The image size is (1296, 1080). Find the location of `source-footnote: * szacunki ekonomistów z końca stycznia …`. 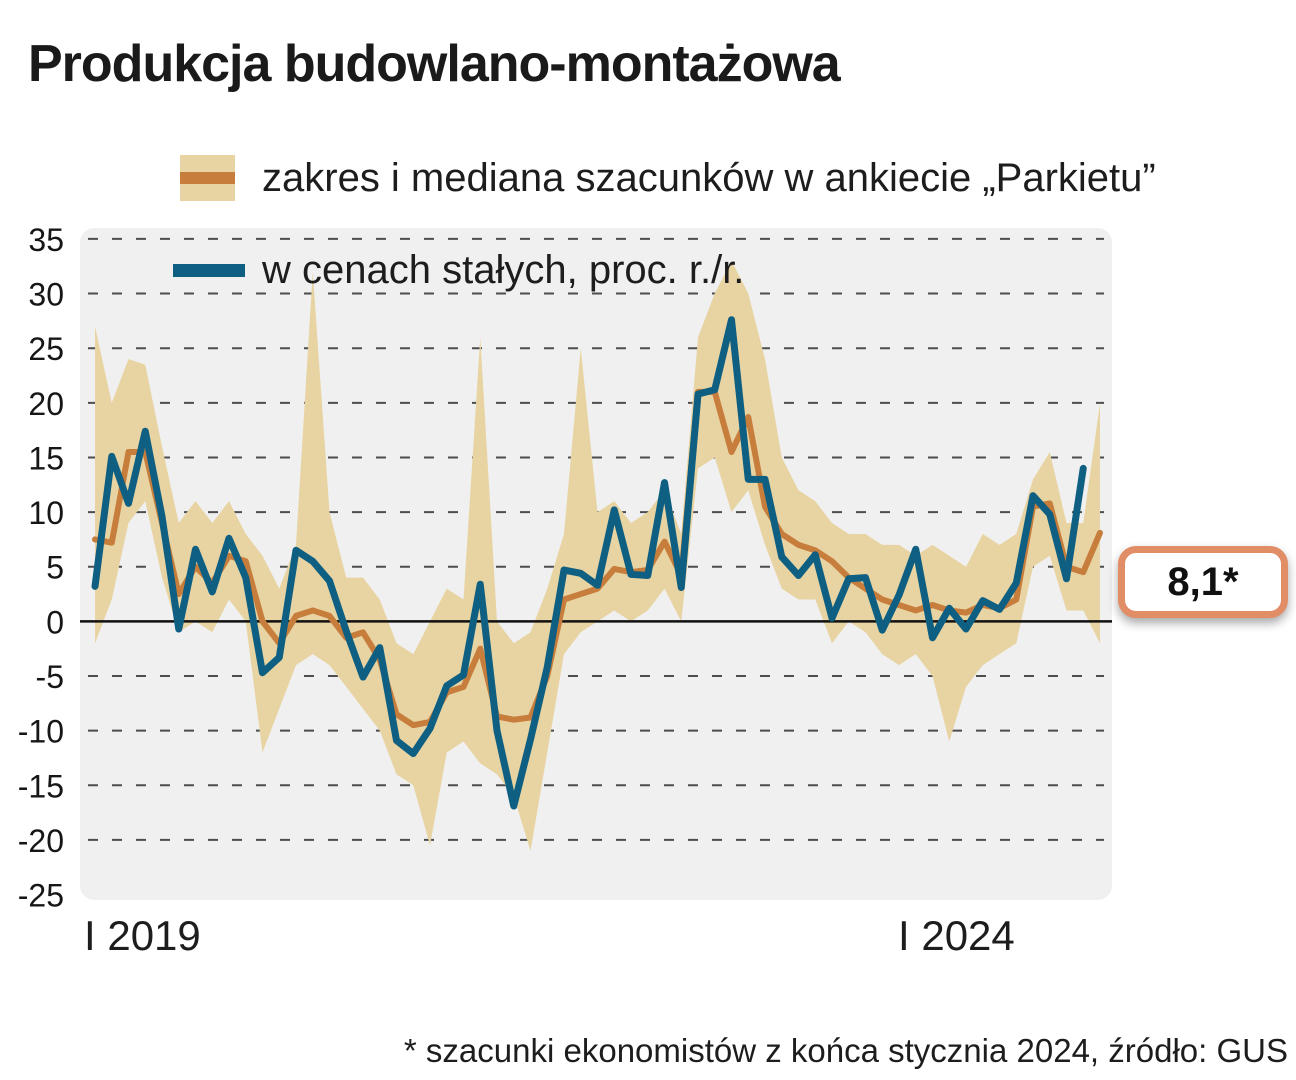

source-footnote: * szacunki ekonomistów z końca stycznia … is located at coordinates (845, 1050).